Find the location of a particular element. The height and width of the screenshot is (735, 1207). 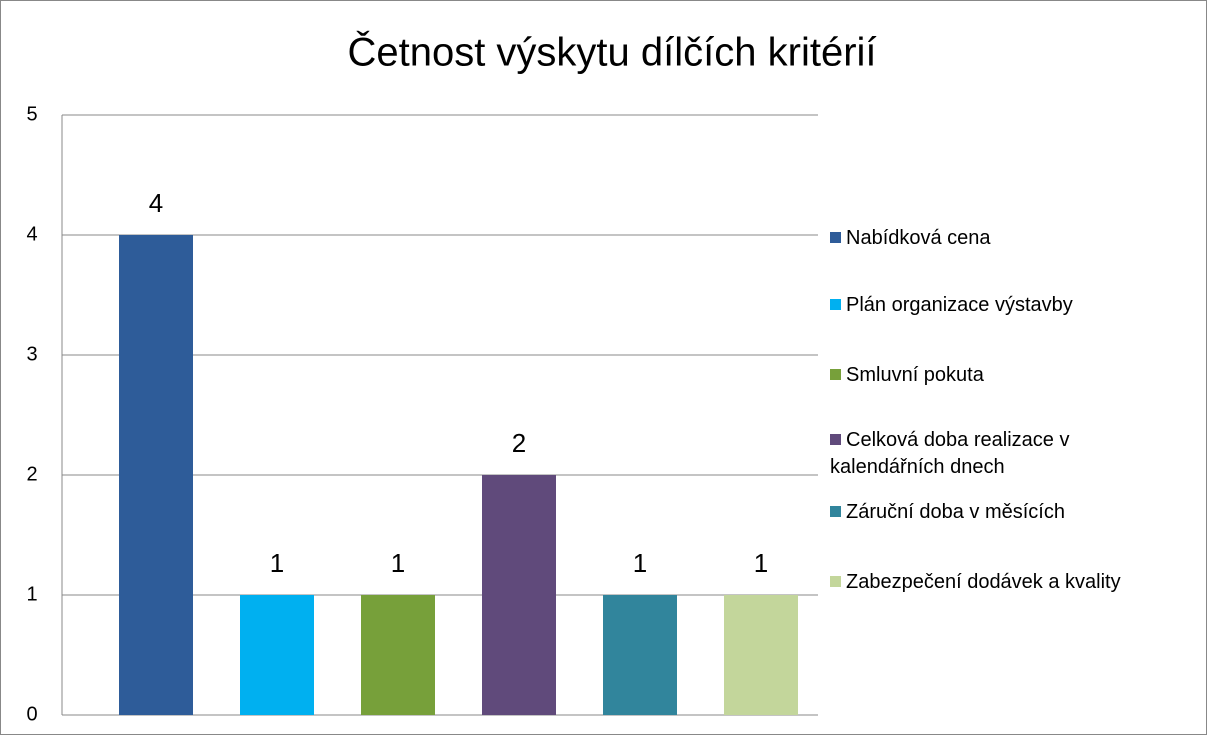

legend-item: Zabezpečení dodávek a kvality is located at coordinates (1017, 582).